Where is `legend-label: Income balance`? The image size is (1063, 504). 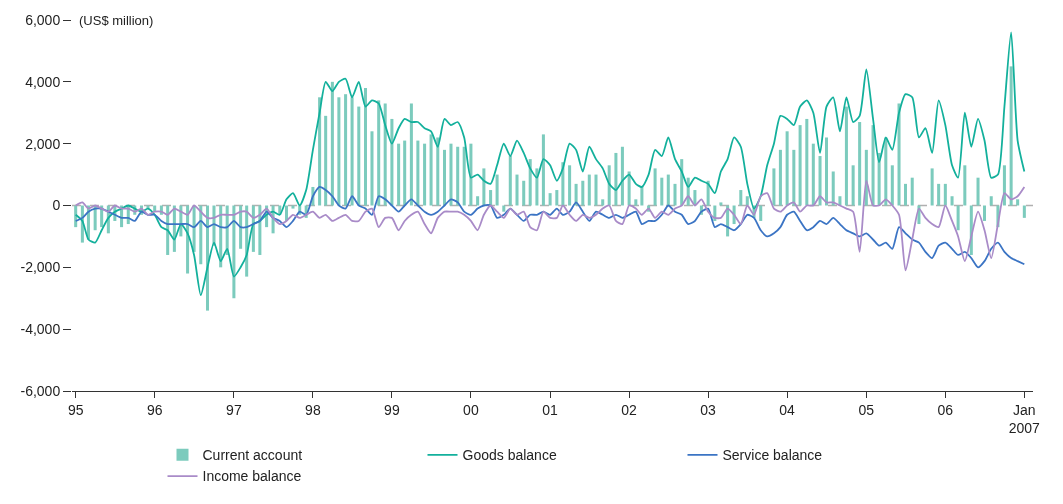 legend-label: Income balance is located at coordinates (252, 476).